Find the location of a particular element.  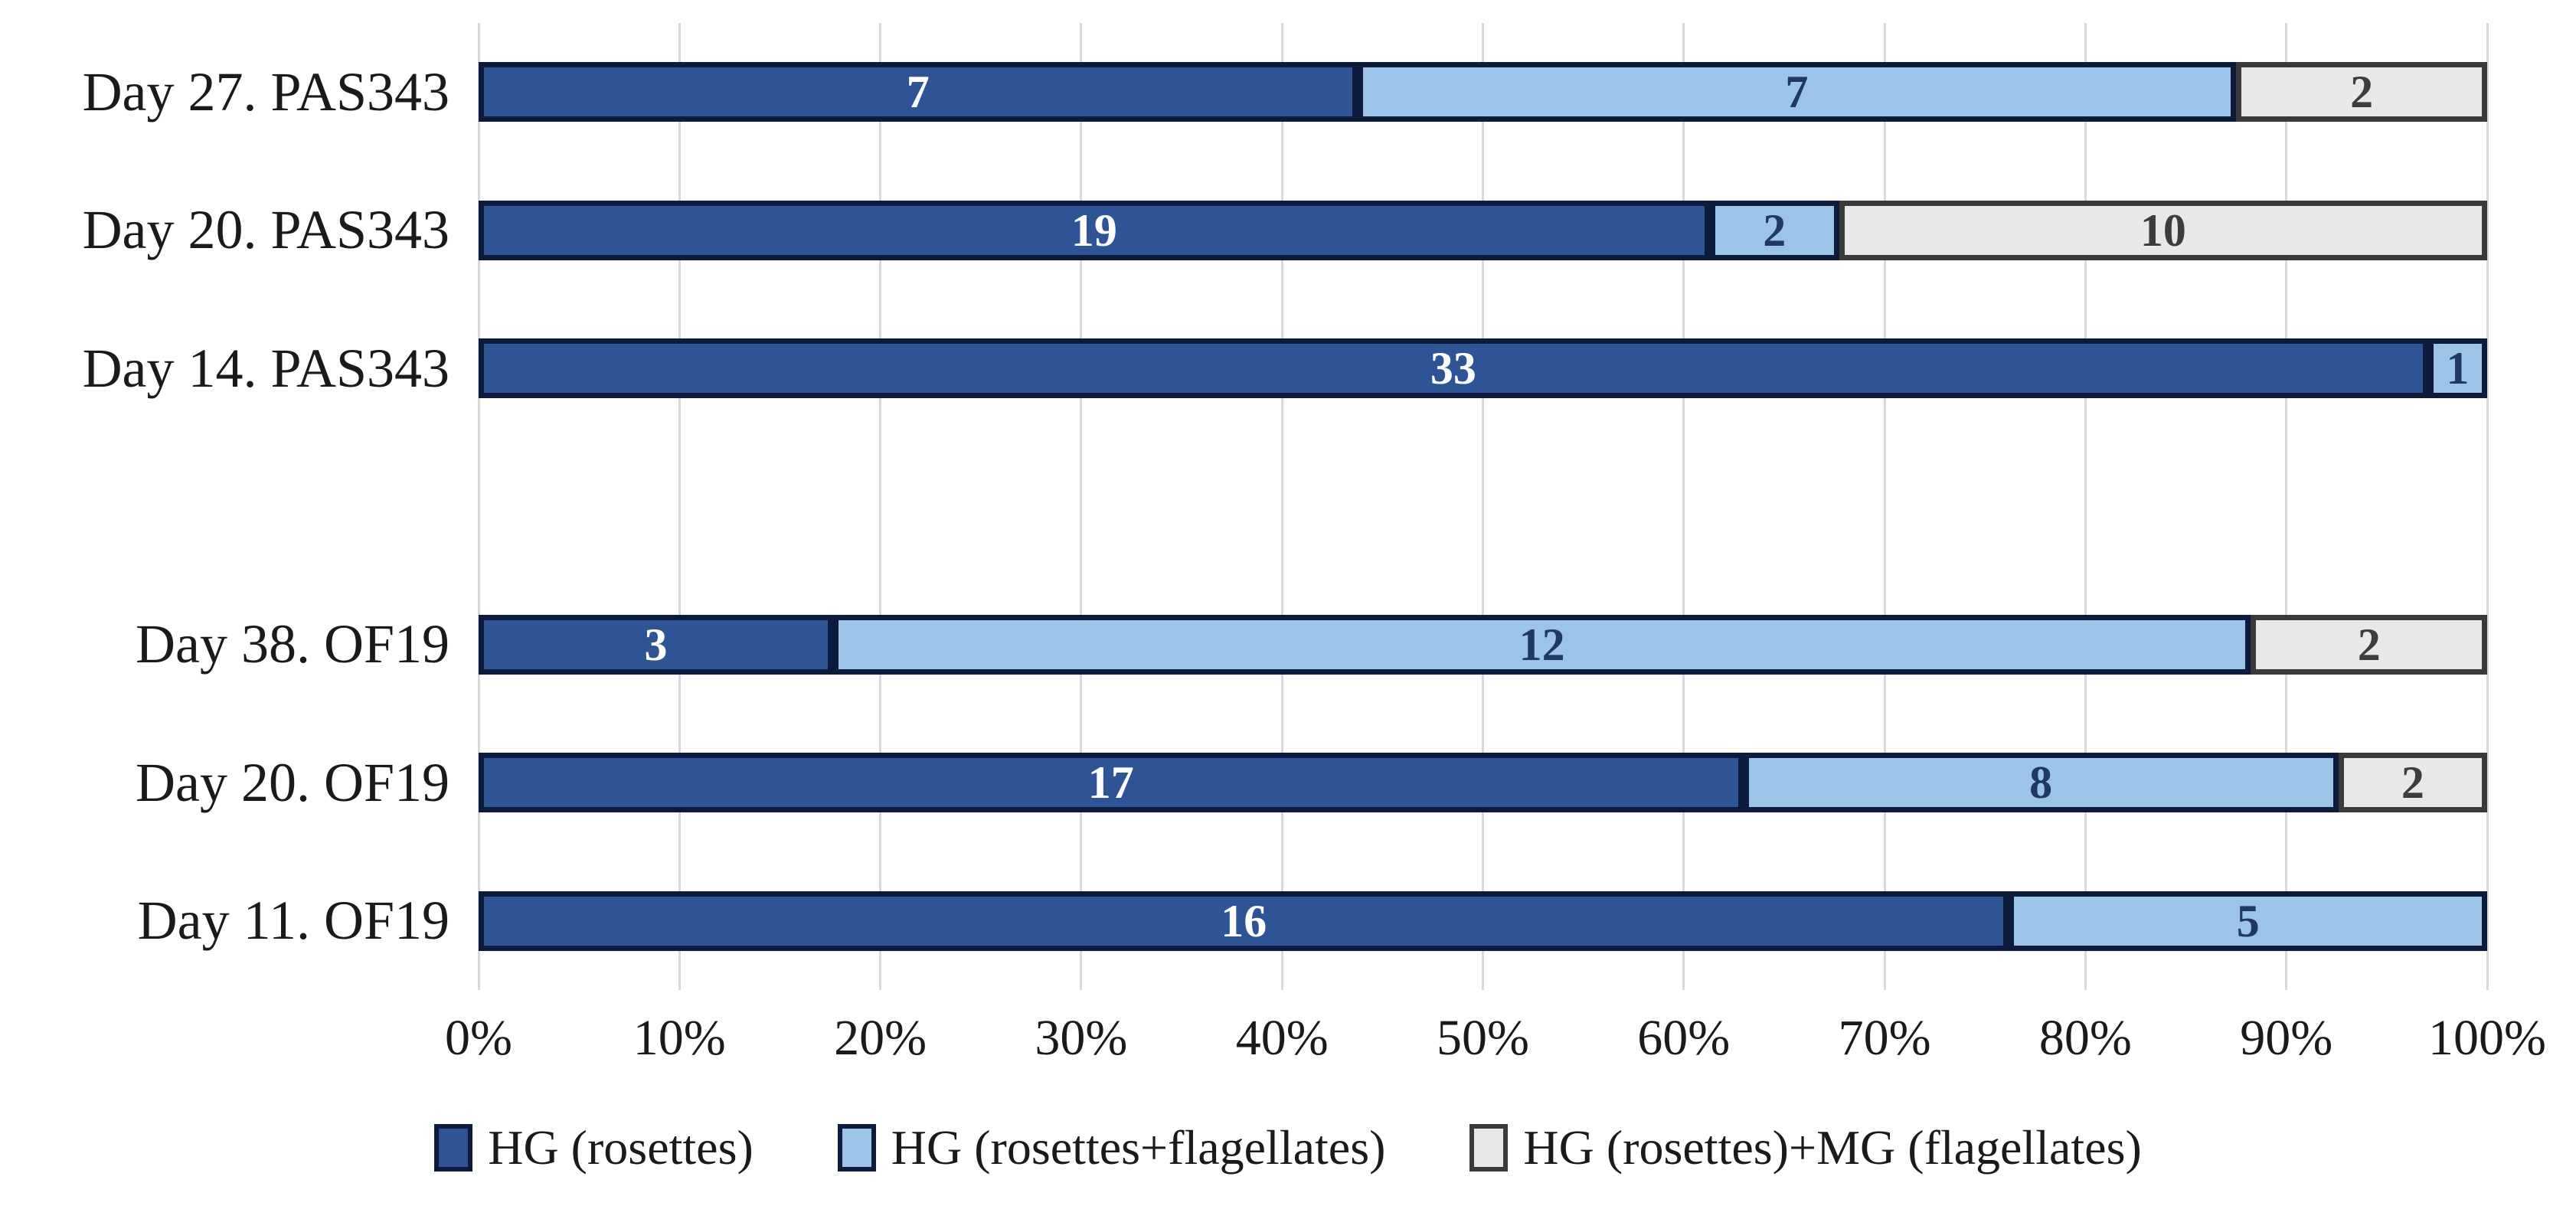

bar-segment: 8 is located at coordinates (2041, 783).